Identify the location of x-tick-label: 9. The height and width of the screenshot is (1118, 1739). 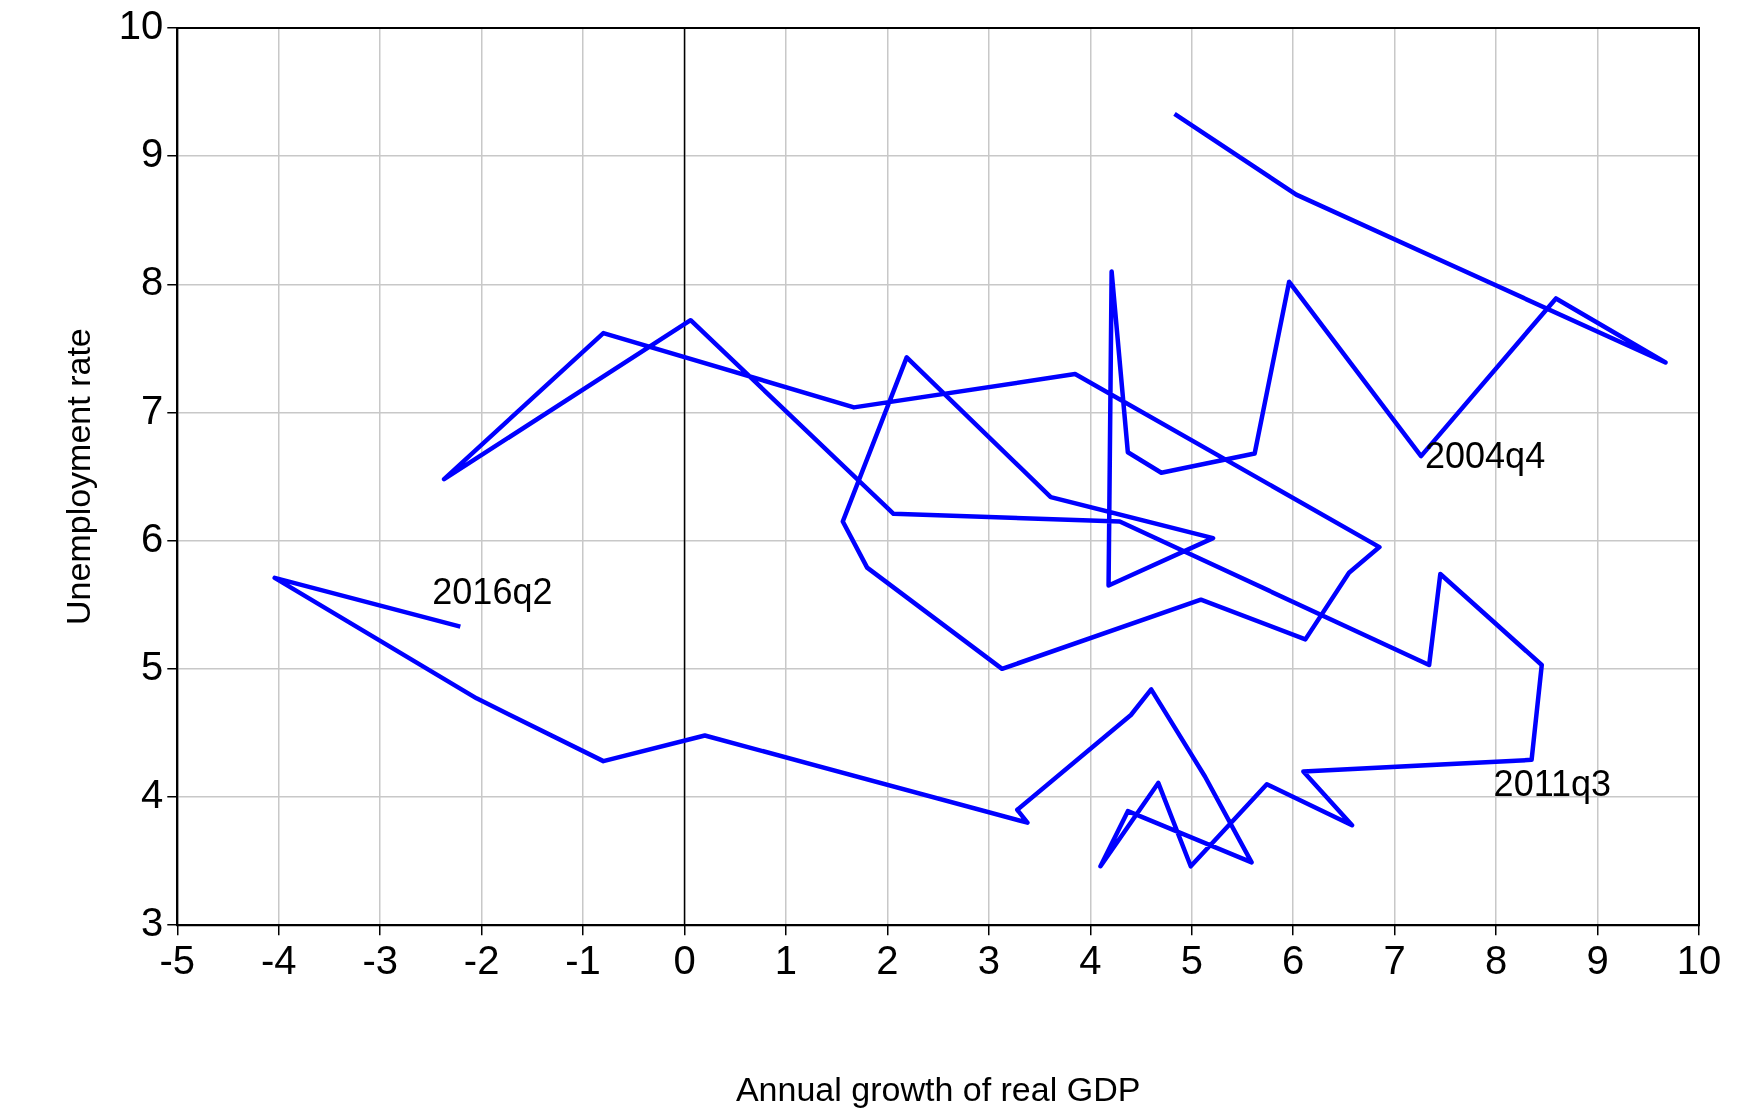
(1597, 960).